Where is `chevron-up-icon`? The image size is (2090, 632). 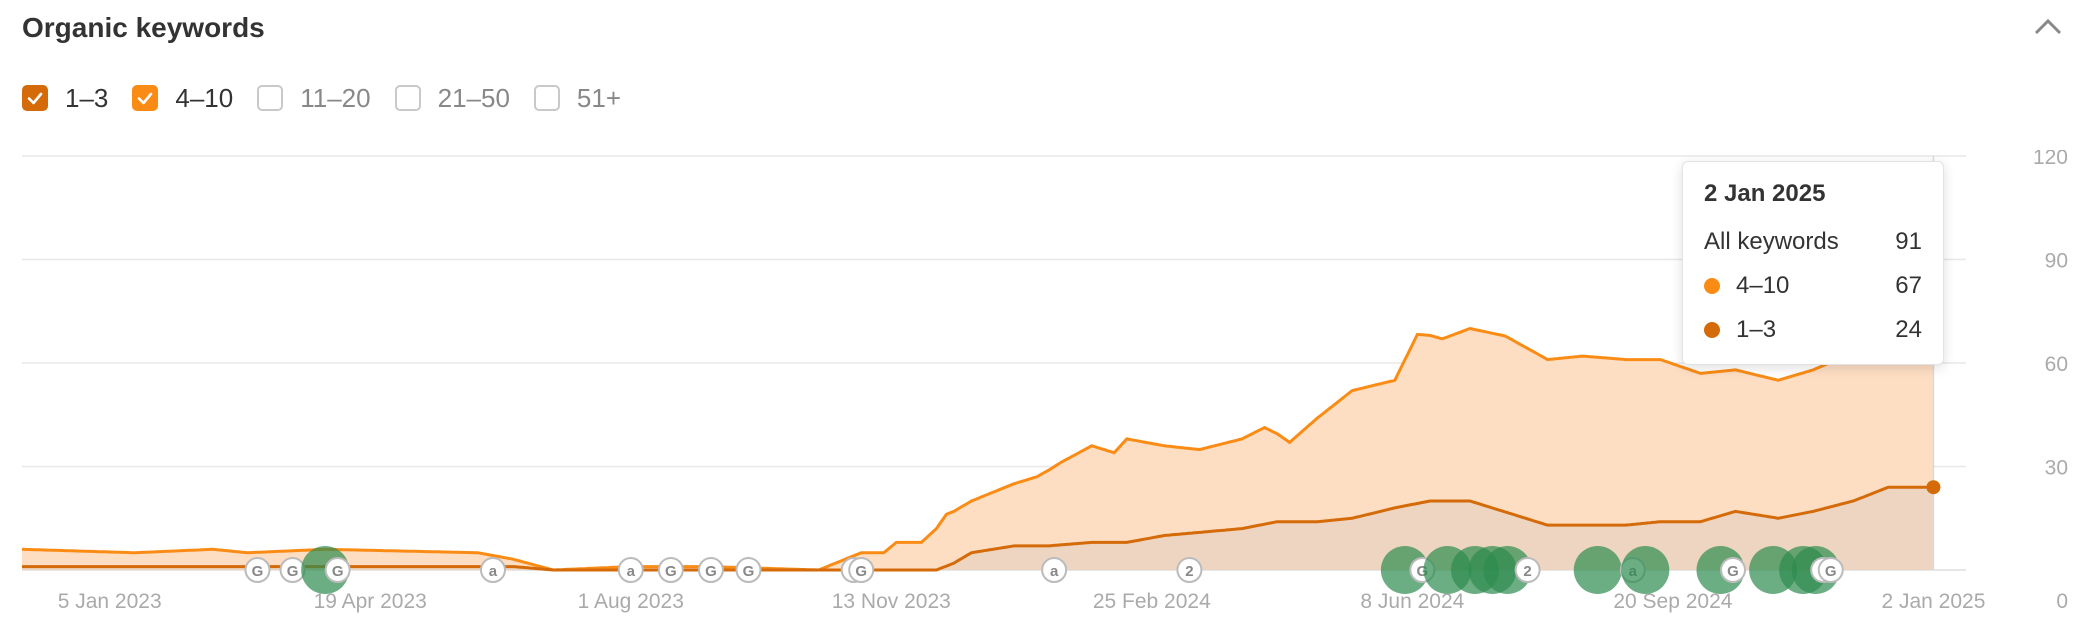 chevron-up-icon is located at coordinates (2048, 26).